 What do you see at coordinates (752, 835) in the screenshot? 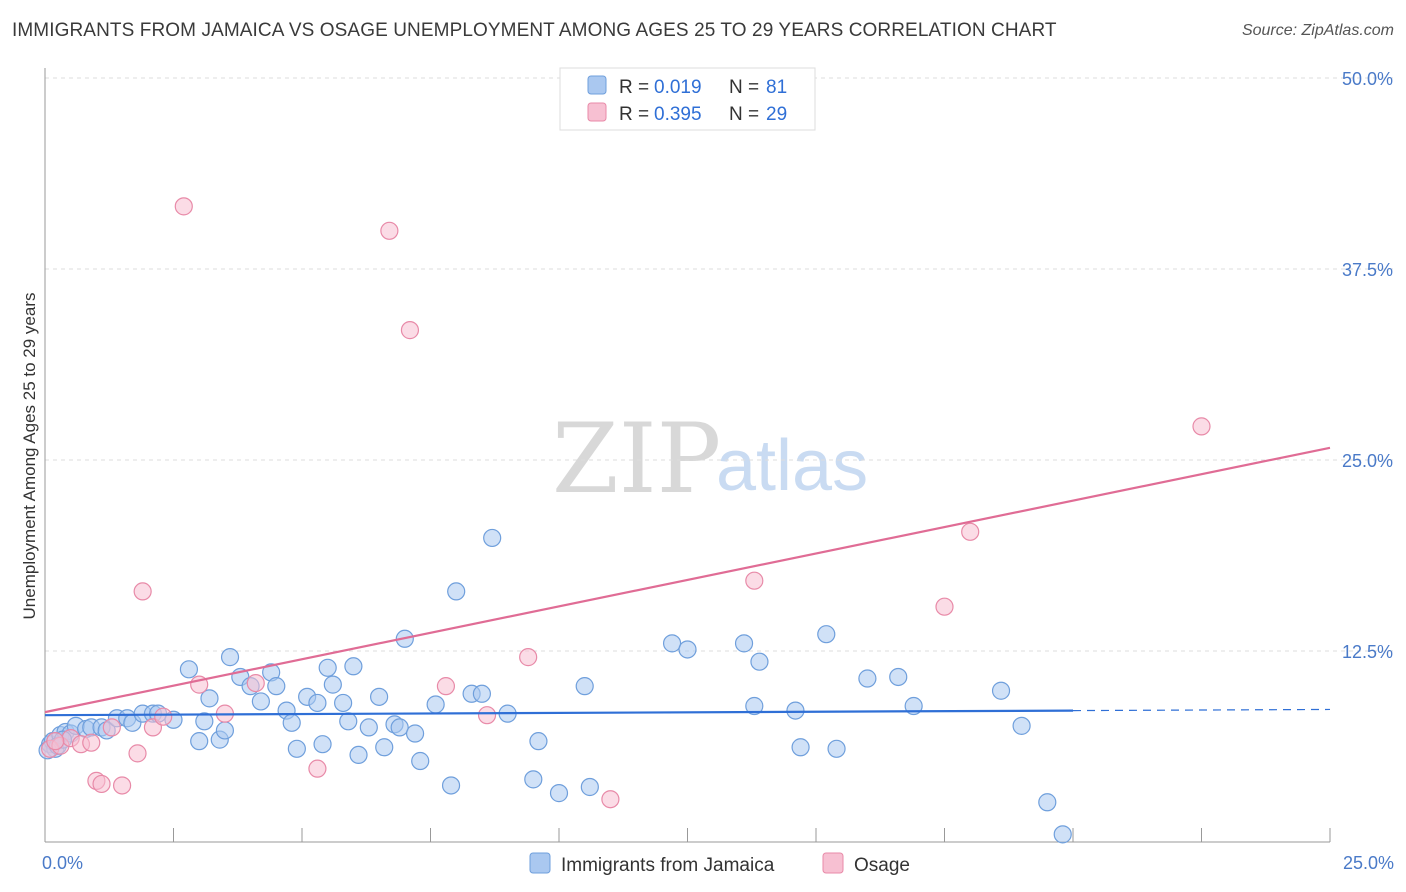
I see `x-ticks` at bounding box center [752, 835].